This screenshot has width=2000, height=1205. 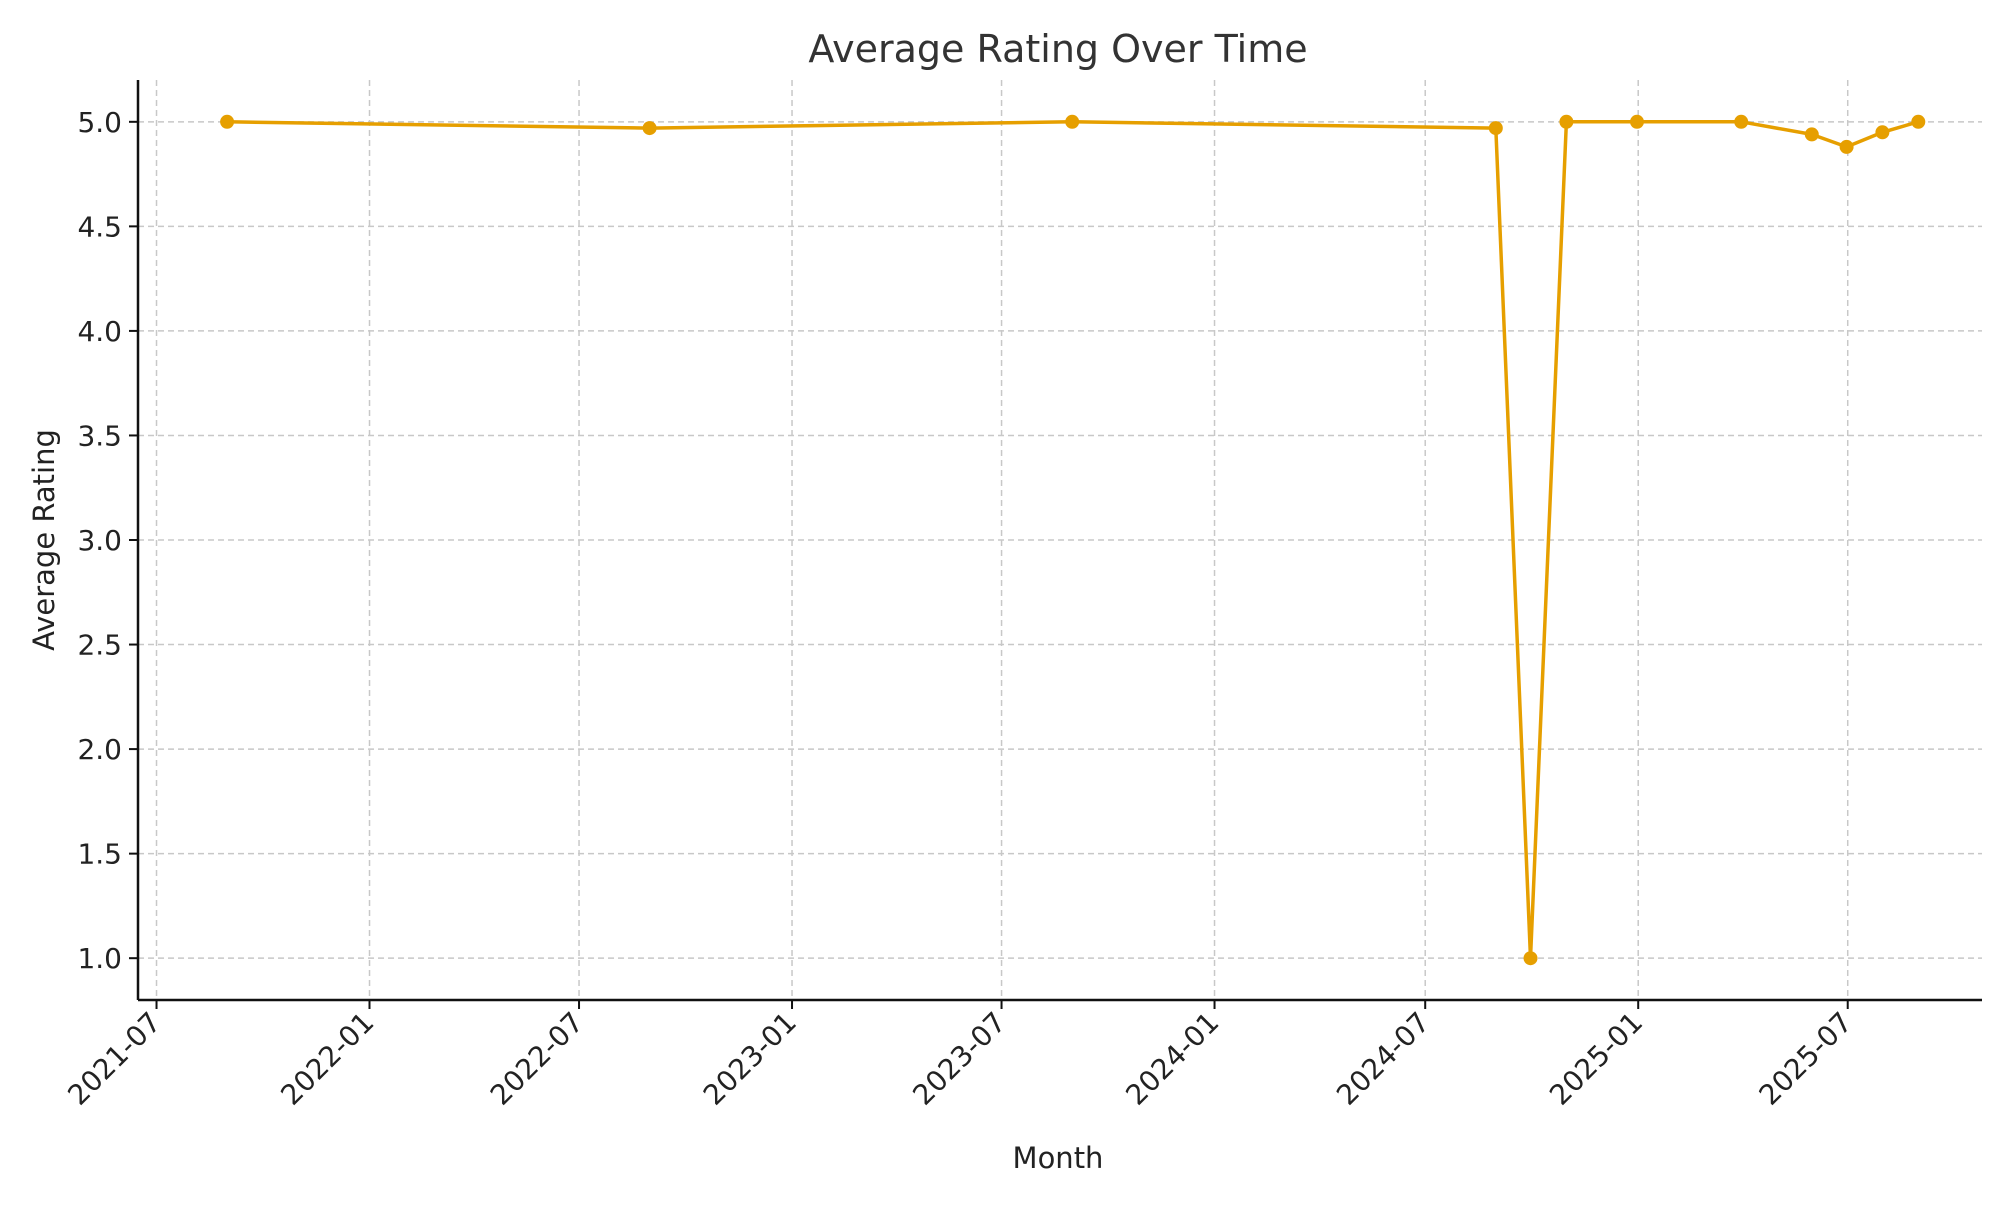 I want to click on y-tick-label: 4.0, so click(x=99, y=331).